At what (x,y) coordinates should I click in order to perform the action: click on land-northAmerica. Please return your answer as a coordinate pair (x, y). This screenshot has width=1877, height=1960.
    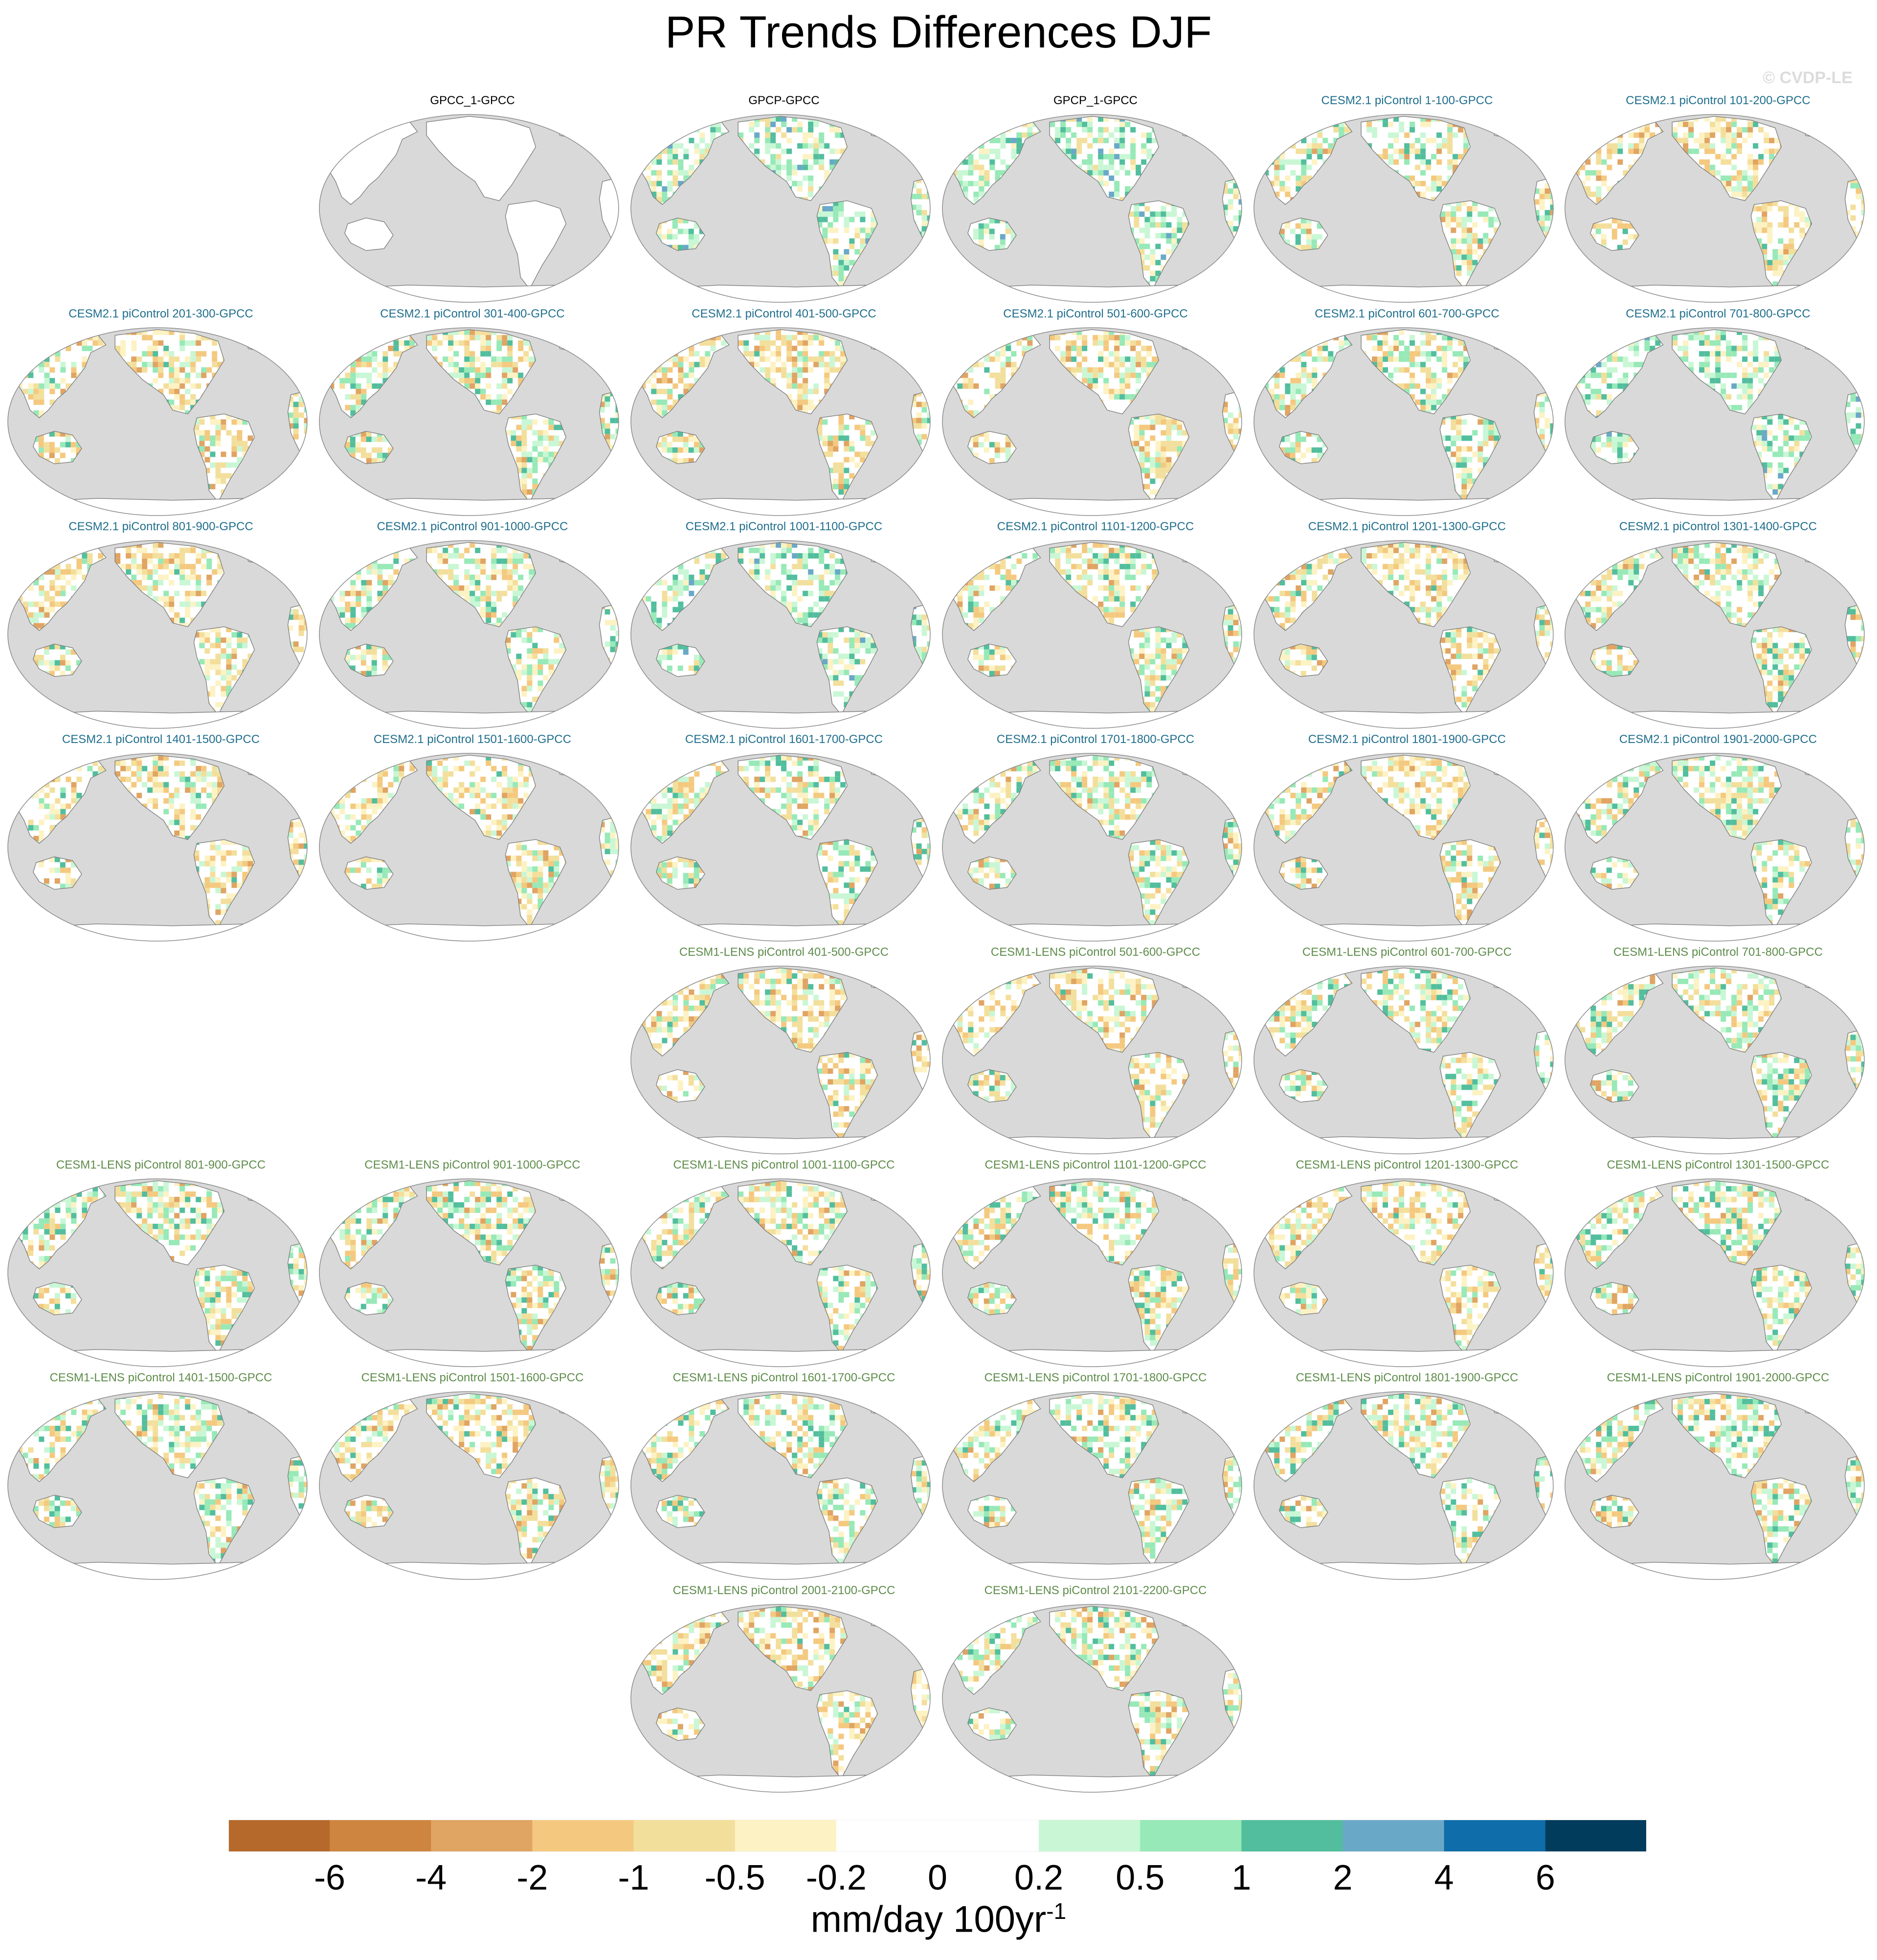
    Looking at the image, I should click on (481, 158).